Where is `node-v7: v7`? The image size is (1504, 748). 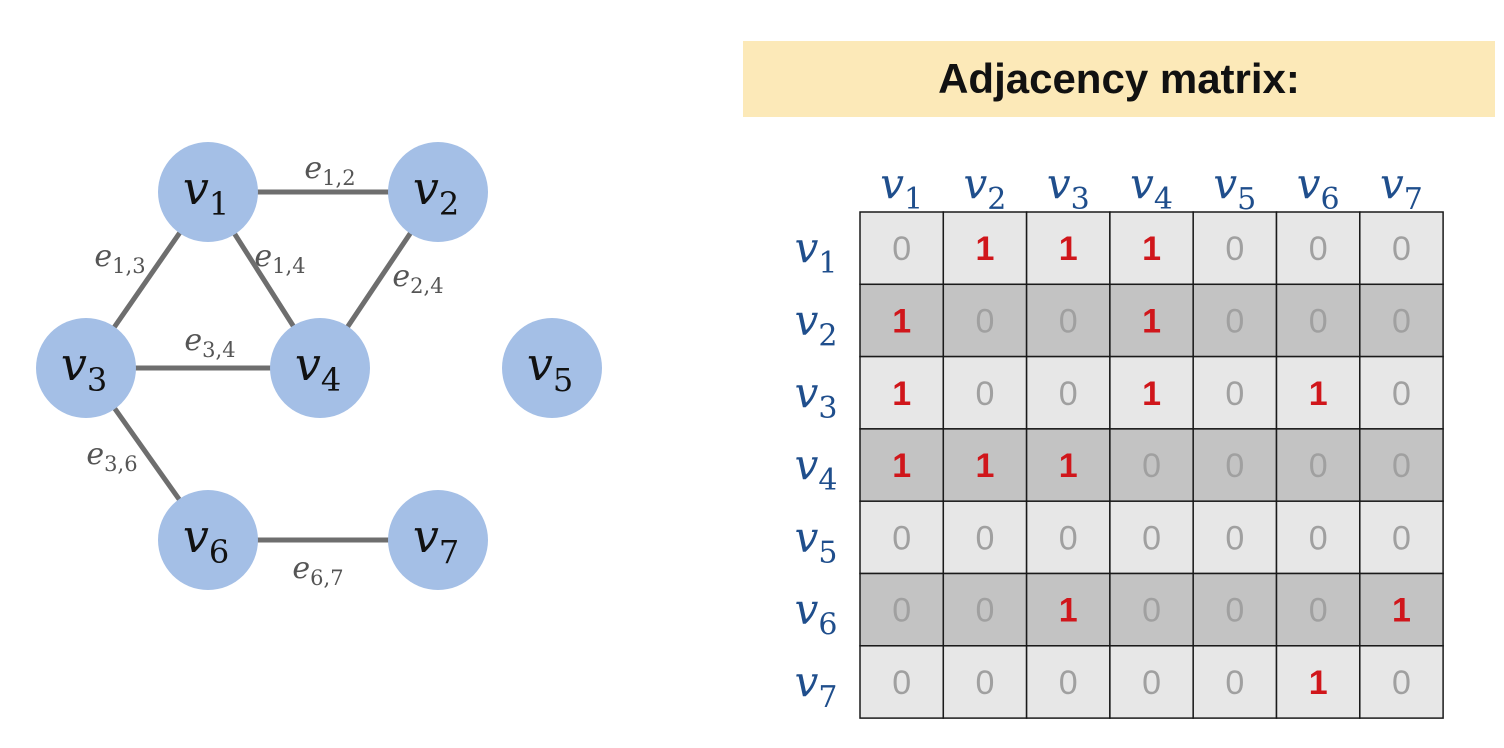 node-v7: v7 is located at coordinates (438, 540).